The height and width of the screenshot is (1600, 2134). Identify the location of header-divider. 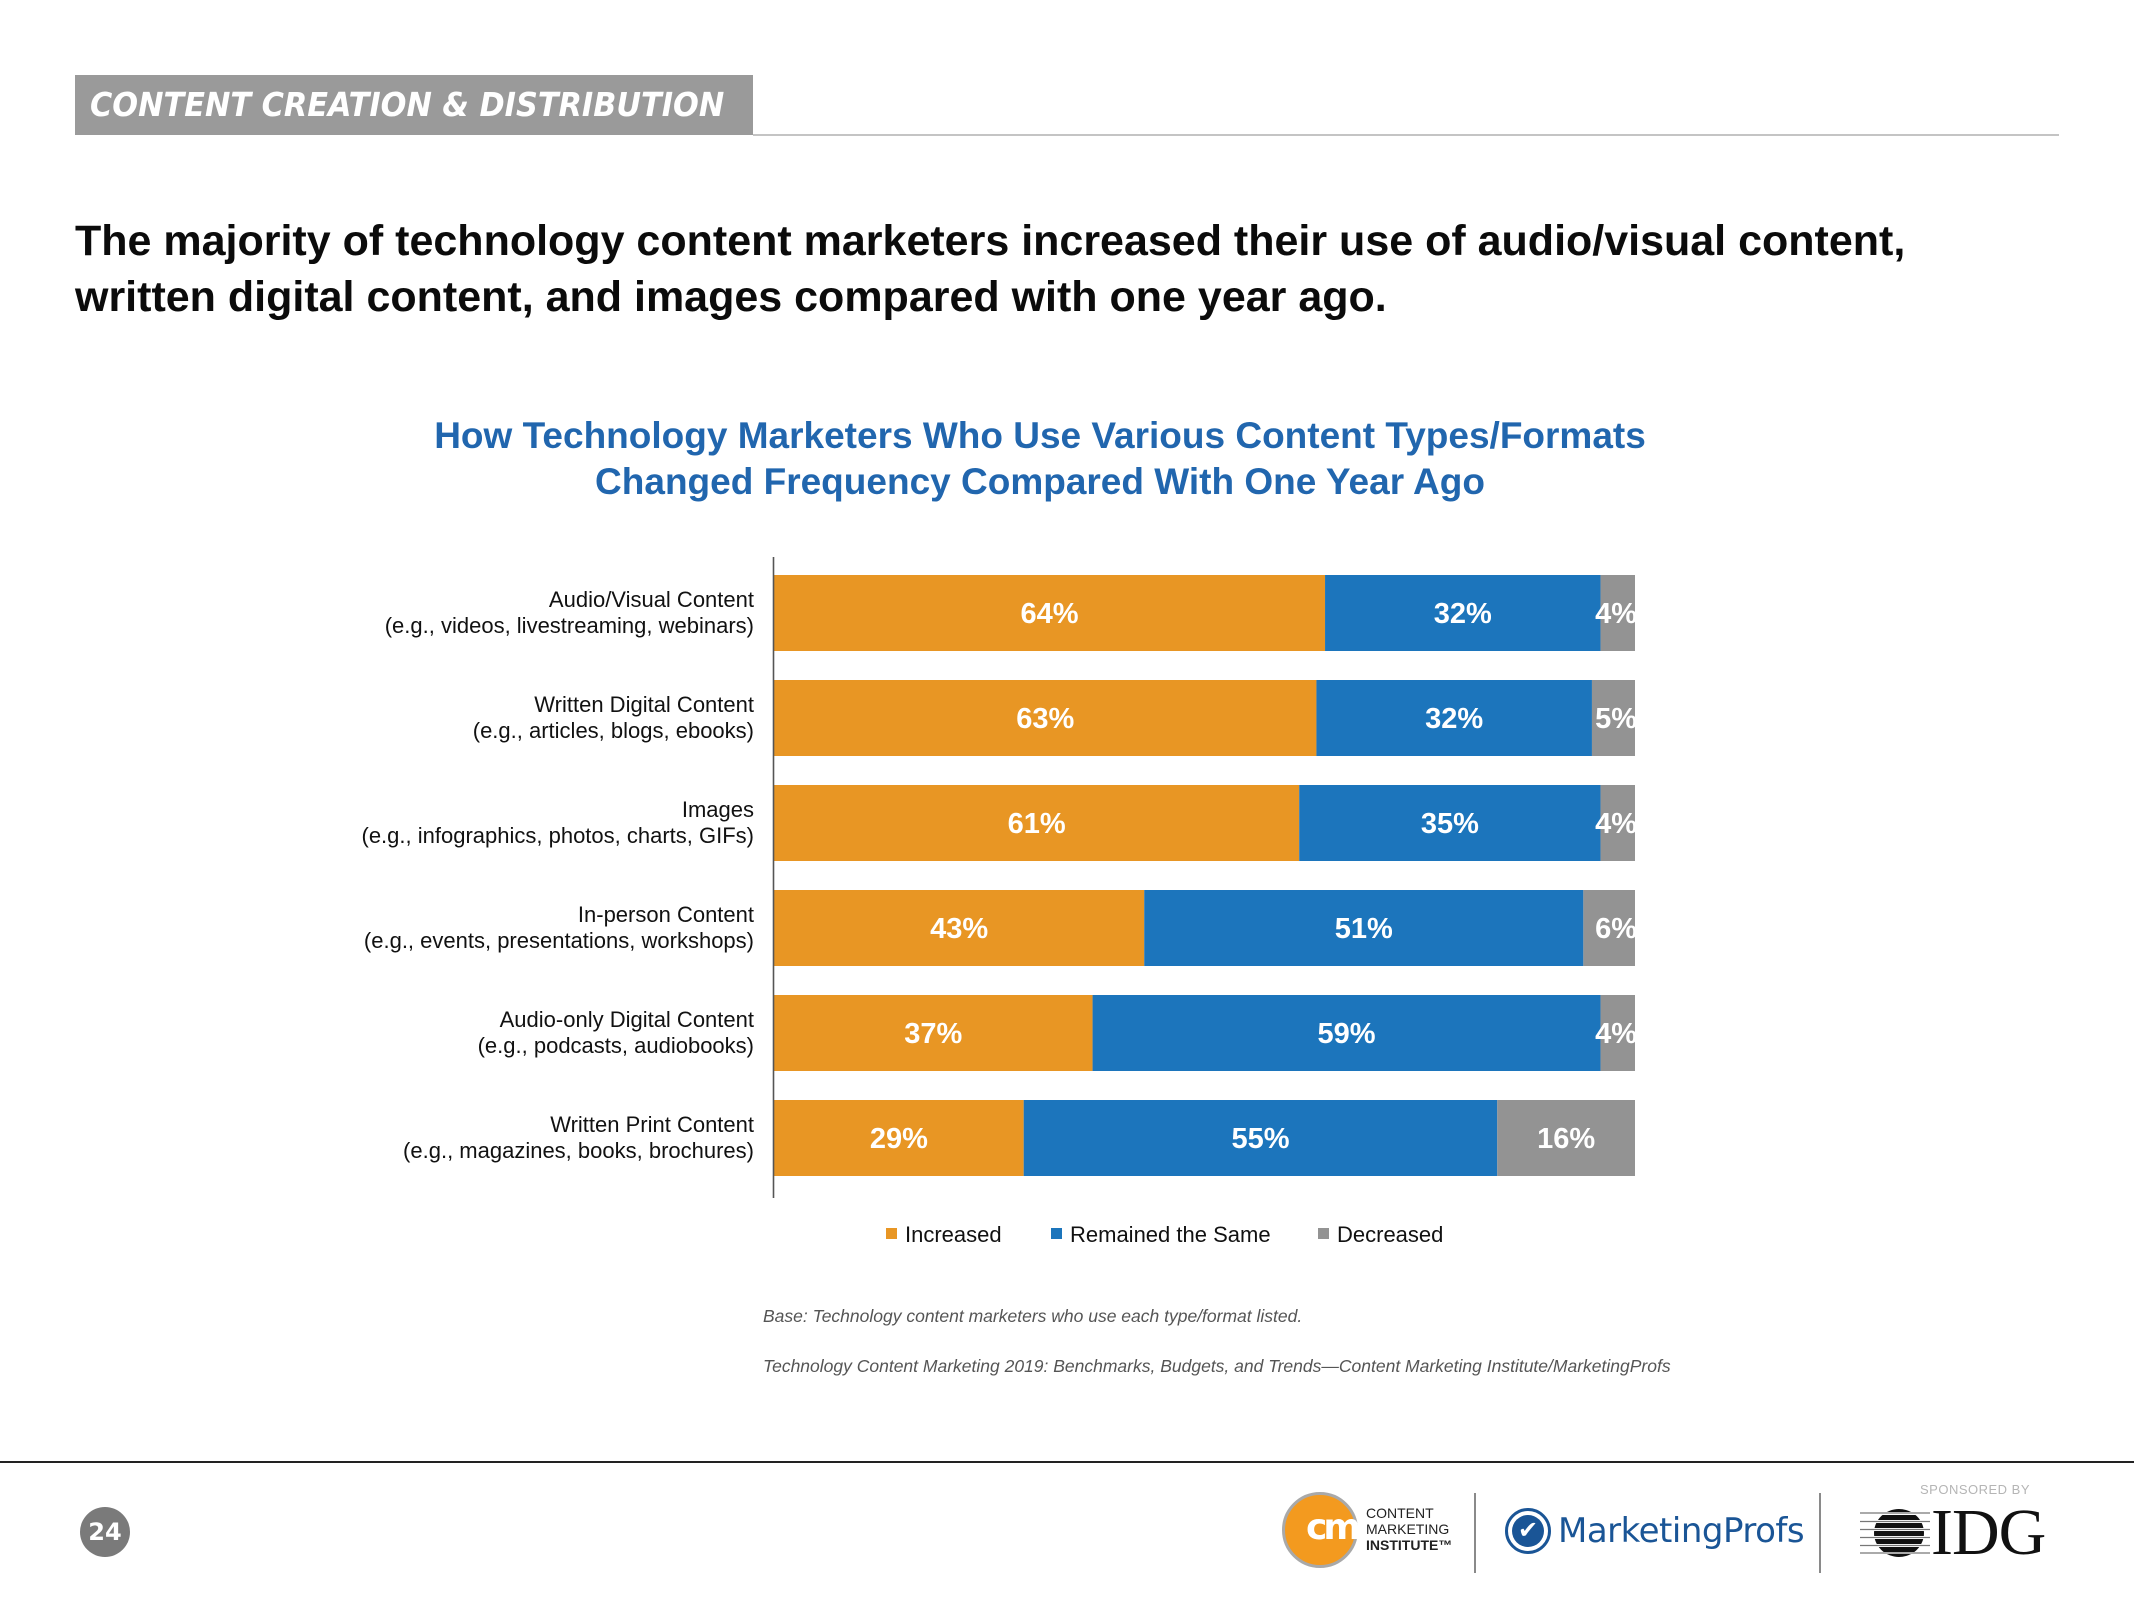
(1406, 135).